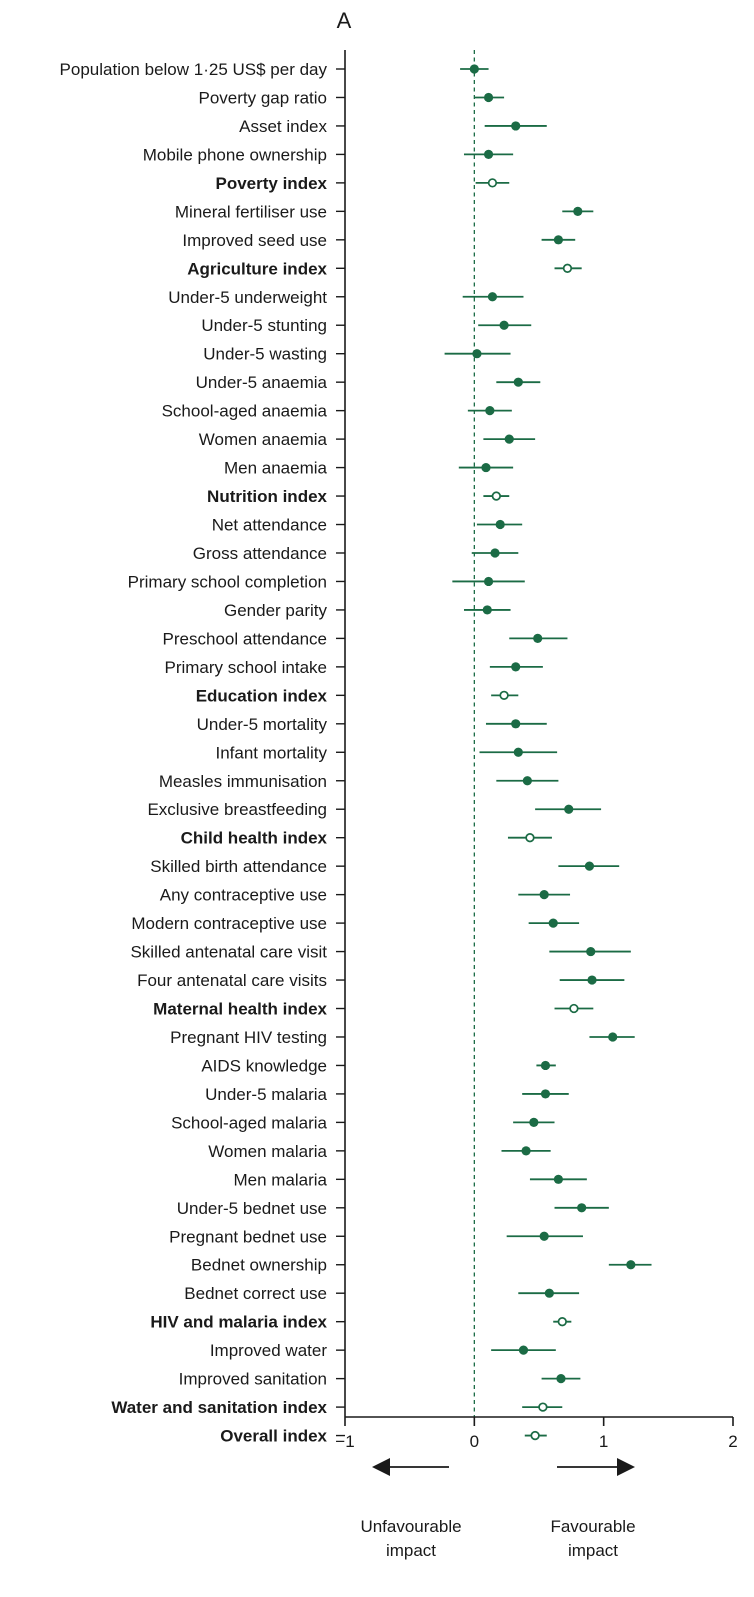 This screenshot has width=754, height=1597. Describe the element at coordinates (265, 354) in the screenshot. I see `row-label: Under-5 wasting` at that location.